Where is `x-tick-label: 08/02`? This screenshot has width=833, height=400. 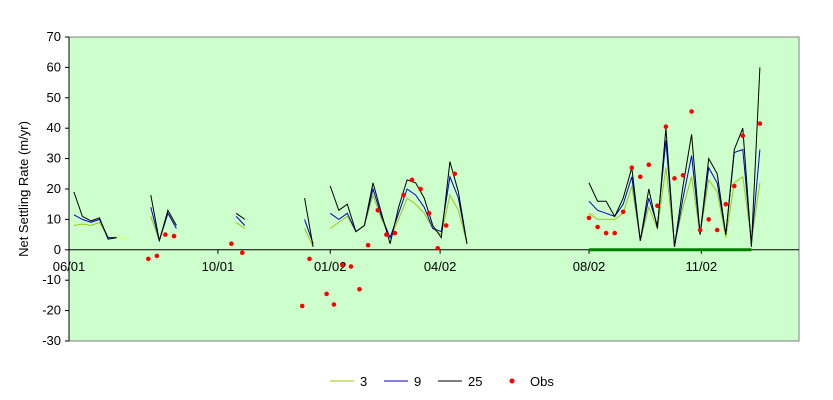 x-tick-label: 08/02 is located at coordinates (589, 266).